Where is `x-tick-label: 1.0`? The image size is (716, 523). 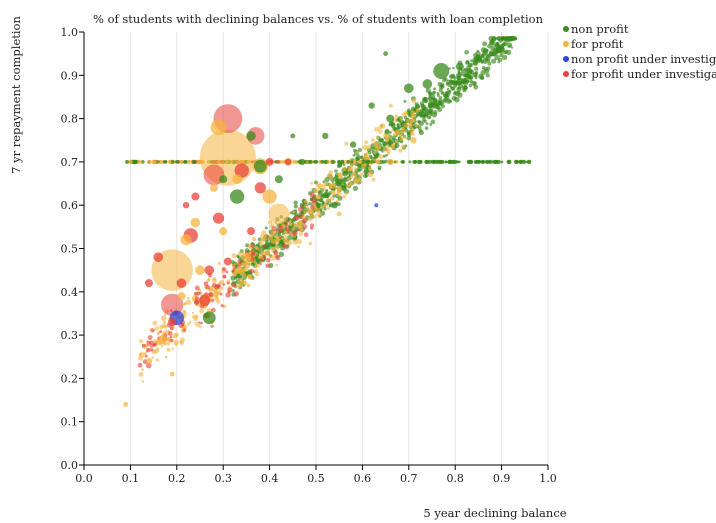
x-tick-label: 1.0 is located at coordinates (548, 478).